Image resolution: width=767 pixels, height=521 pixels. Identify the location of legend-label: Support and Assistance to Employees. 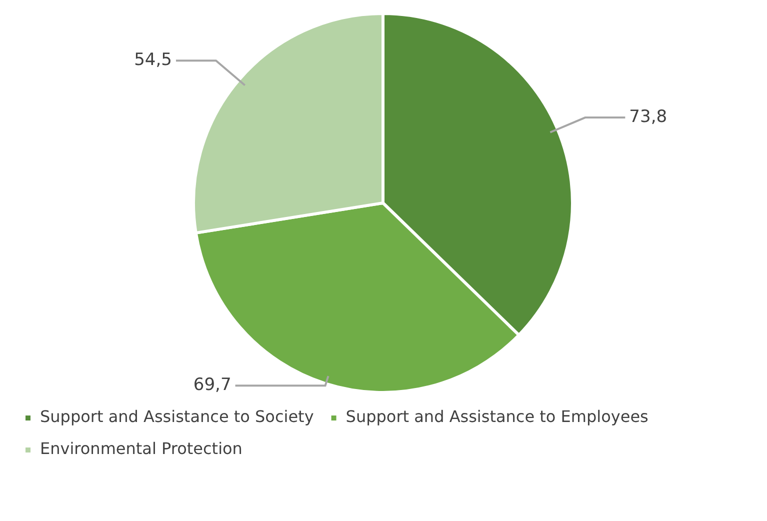
(497, 416).